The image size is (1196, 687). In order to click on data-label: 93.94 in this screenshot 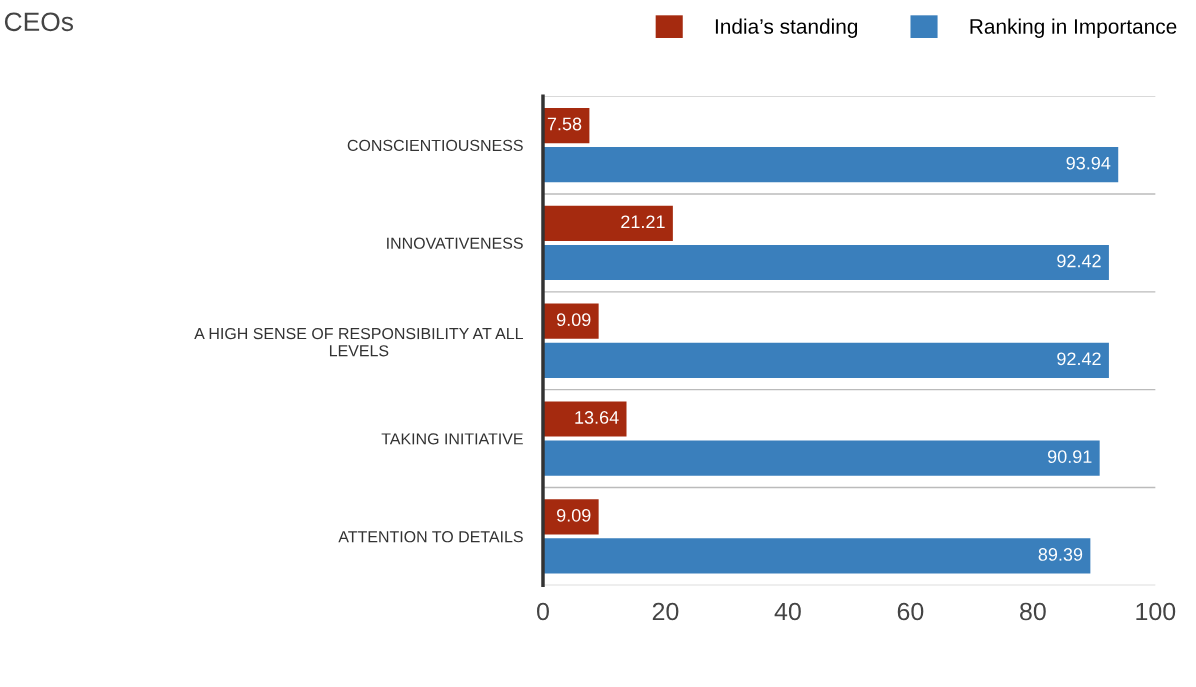, I will do `click(1088, 163)`.